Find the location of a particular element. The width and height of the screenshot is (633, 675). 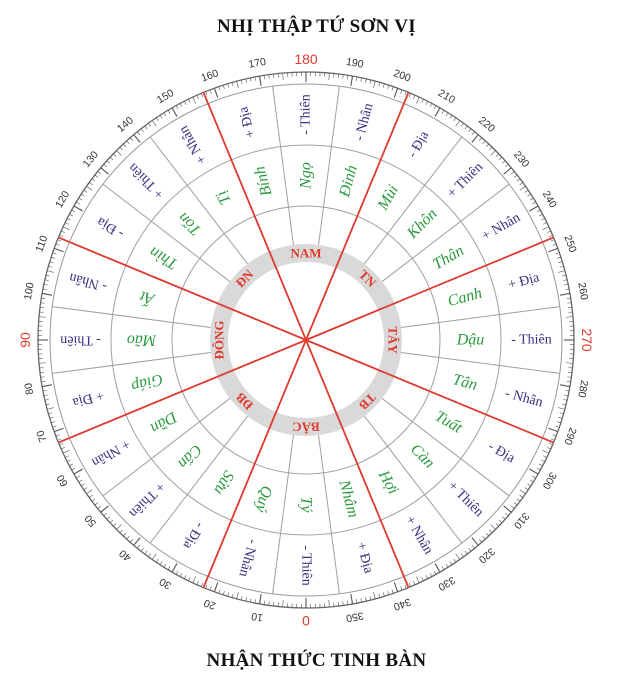

polarity-label: - Nhân is located at coordinates (88, 281).